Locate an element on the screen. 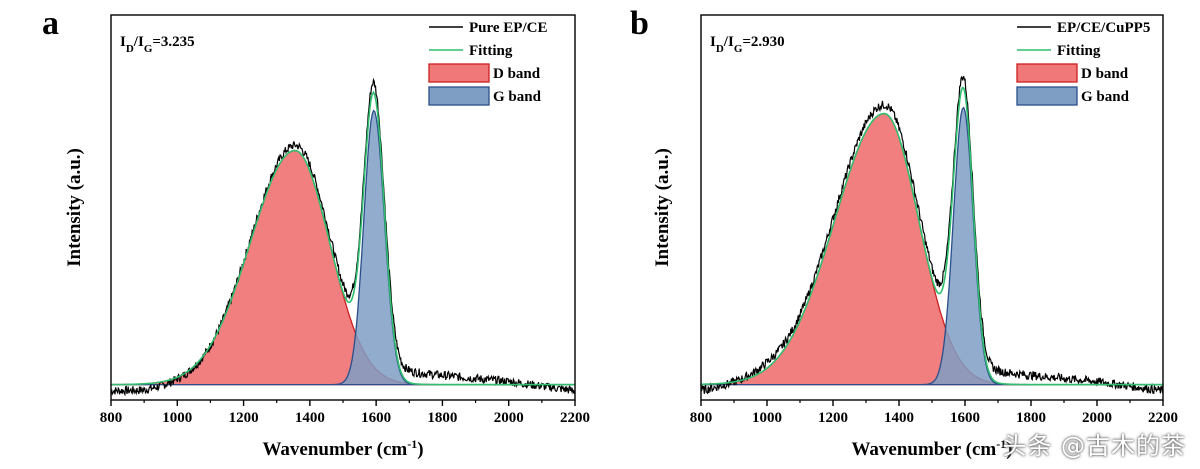  panel-letter: a is located at coordinates (50, 23).